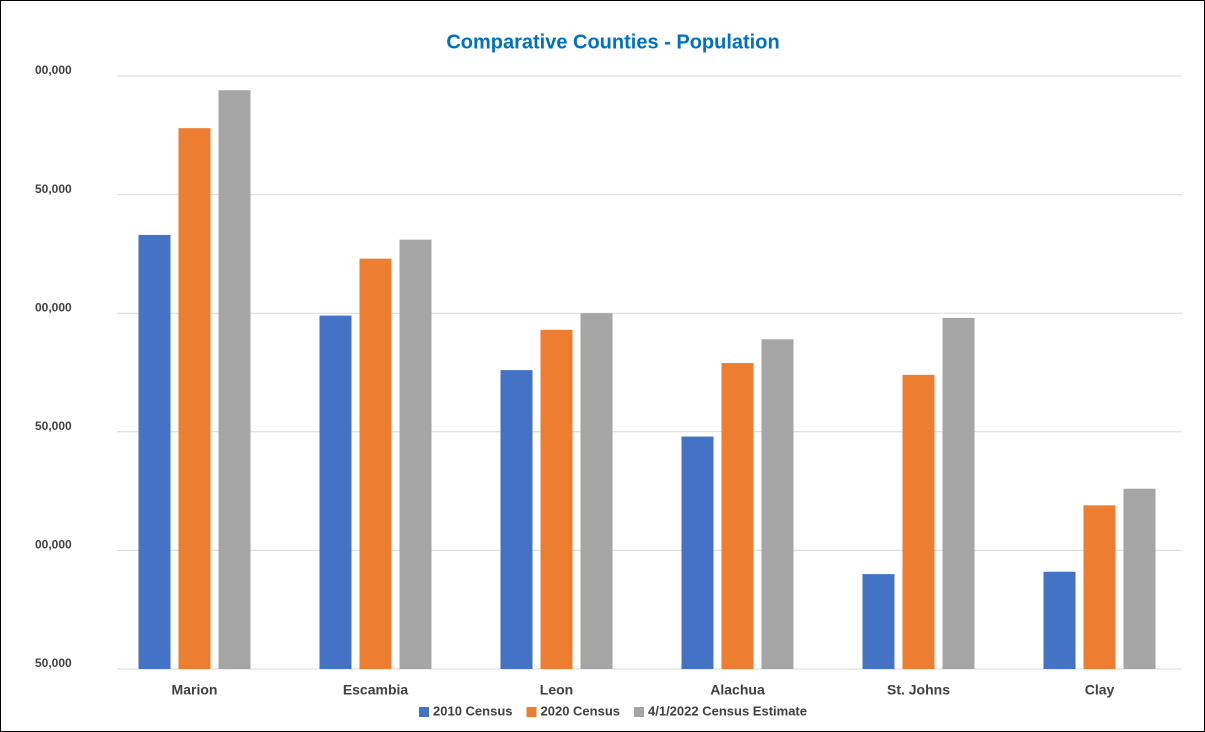 The width and height of the screenshot is (1205, 732). What do you see at coordinates (612, 42) in the screenshot?
I see `chart-title: Comparative Counties - Population` at bounding box center [612, 42].